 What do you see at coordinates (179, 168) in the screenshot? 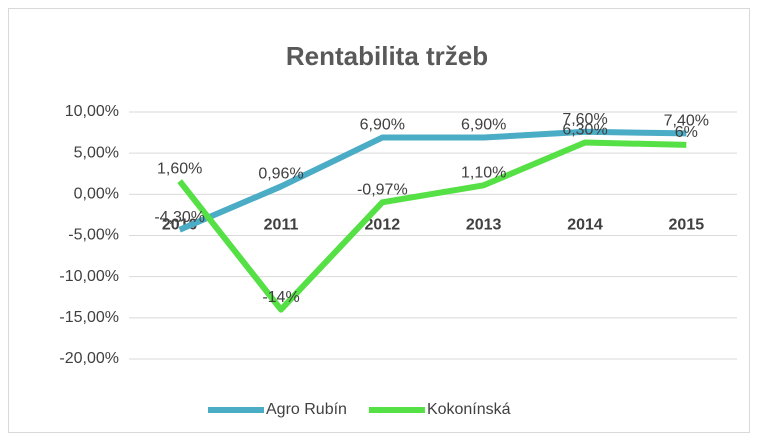
I see `data-label: 1,60%` at bounding box center [179, 168].